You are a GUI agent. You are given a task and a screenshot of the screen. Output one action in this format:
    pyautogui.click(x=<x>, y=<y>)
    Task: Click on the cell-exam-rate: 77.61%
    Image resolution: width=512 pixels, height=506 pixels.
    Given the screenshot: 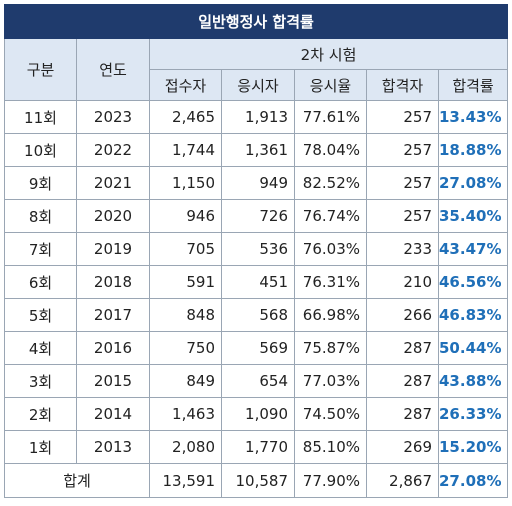 What is the action you would take?
    pyautogui.click(x=330, y=117)
    